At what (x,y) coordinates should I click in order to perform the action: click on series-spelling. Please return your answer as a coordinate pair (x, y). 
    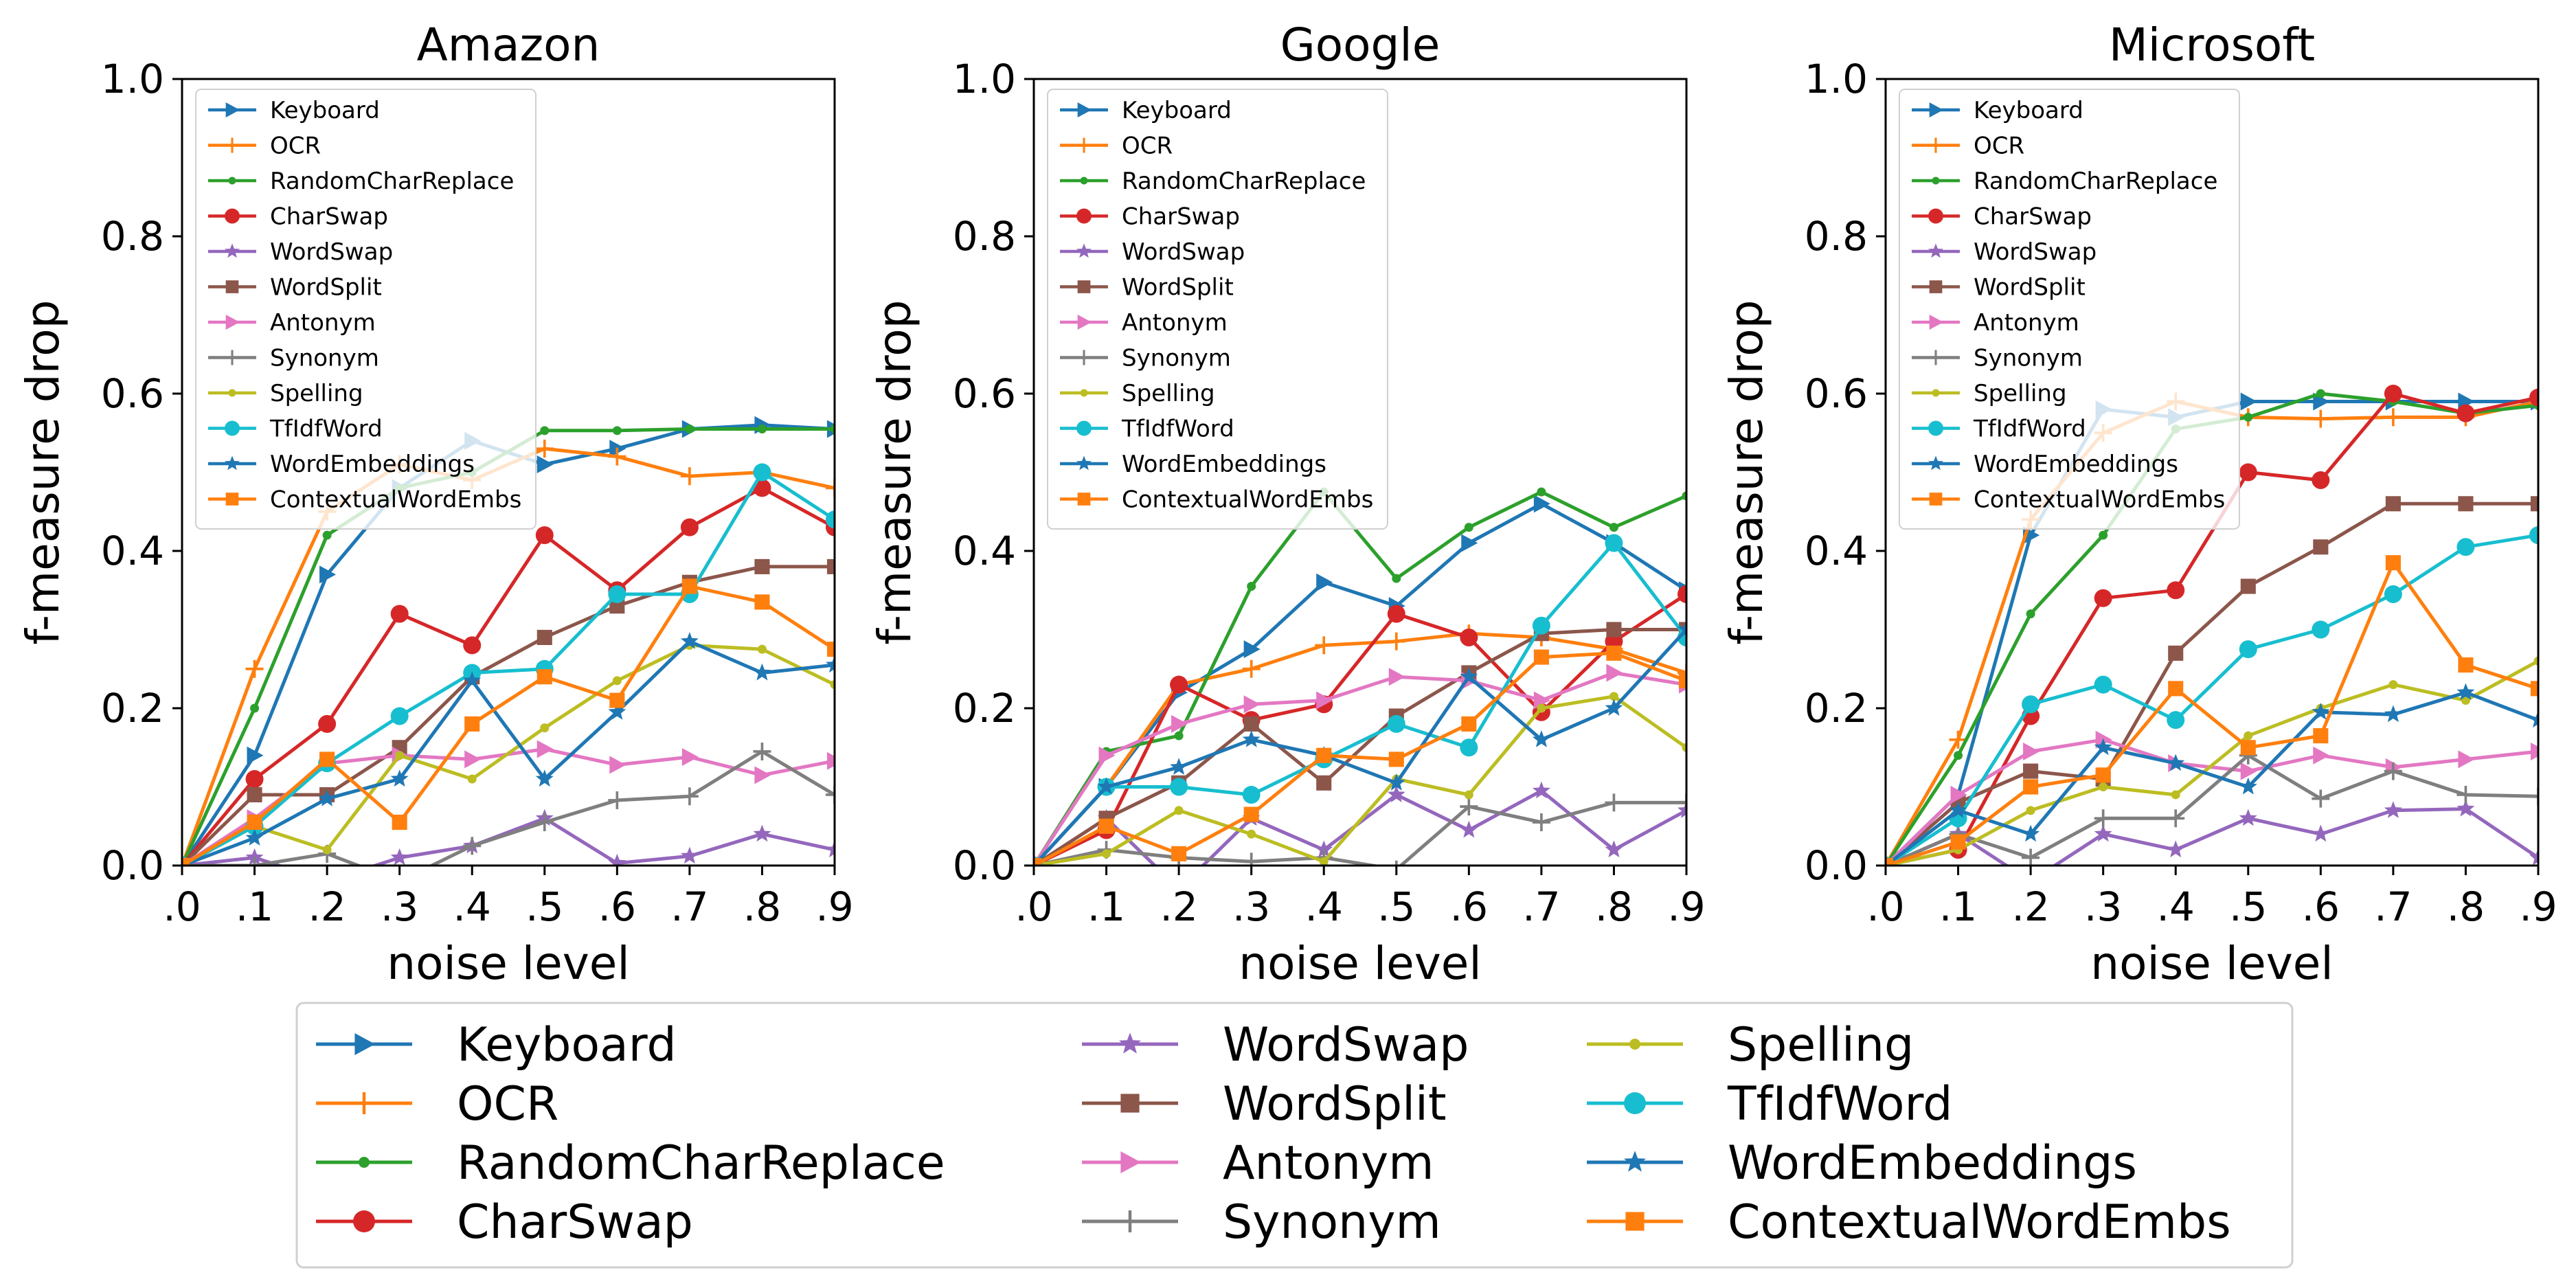
    Looking at the image, I should click on (1360, 779).